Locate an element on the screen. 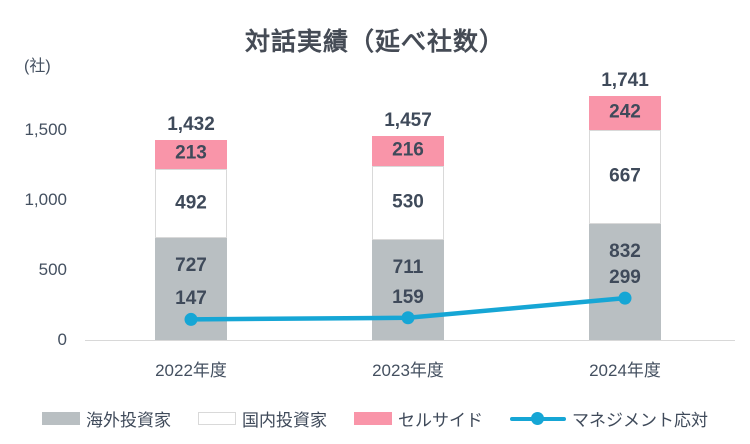 This screenshot has height=444, width=750. bar-segment-sellside-2024: 242 is located at coordinates (625, 113).